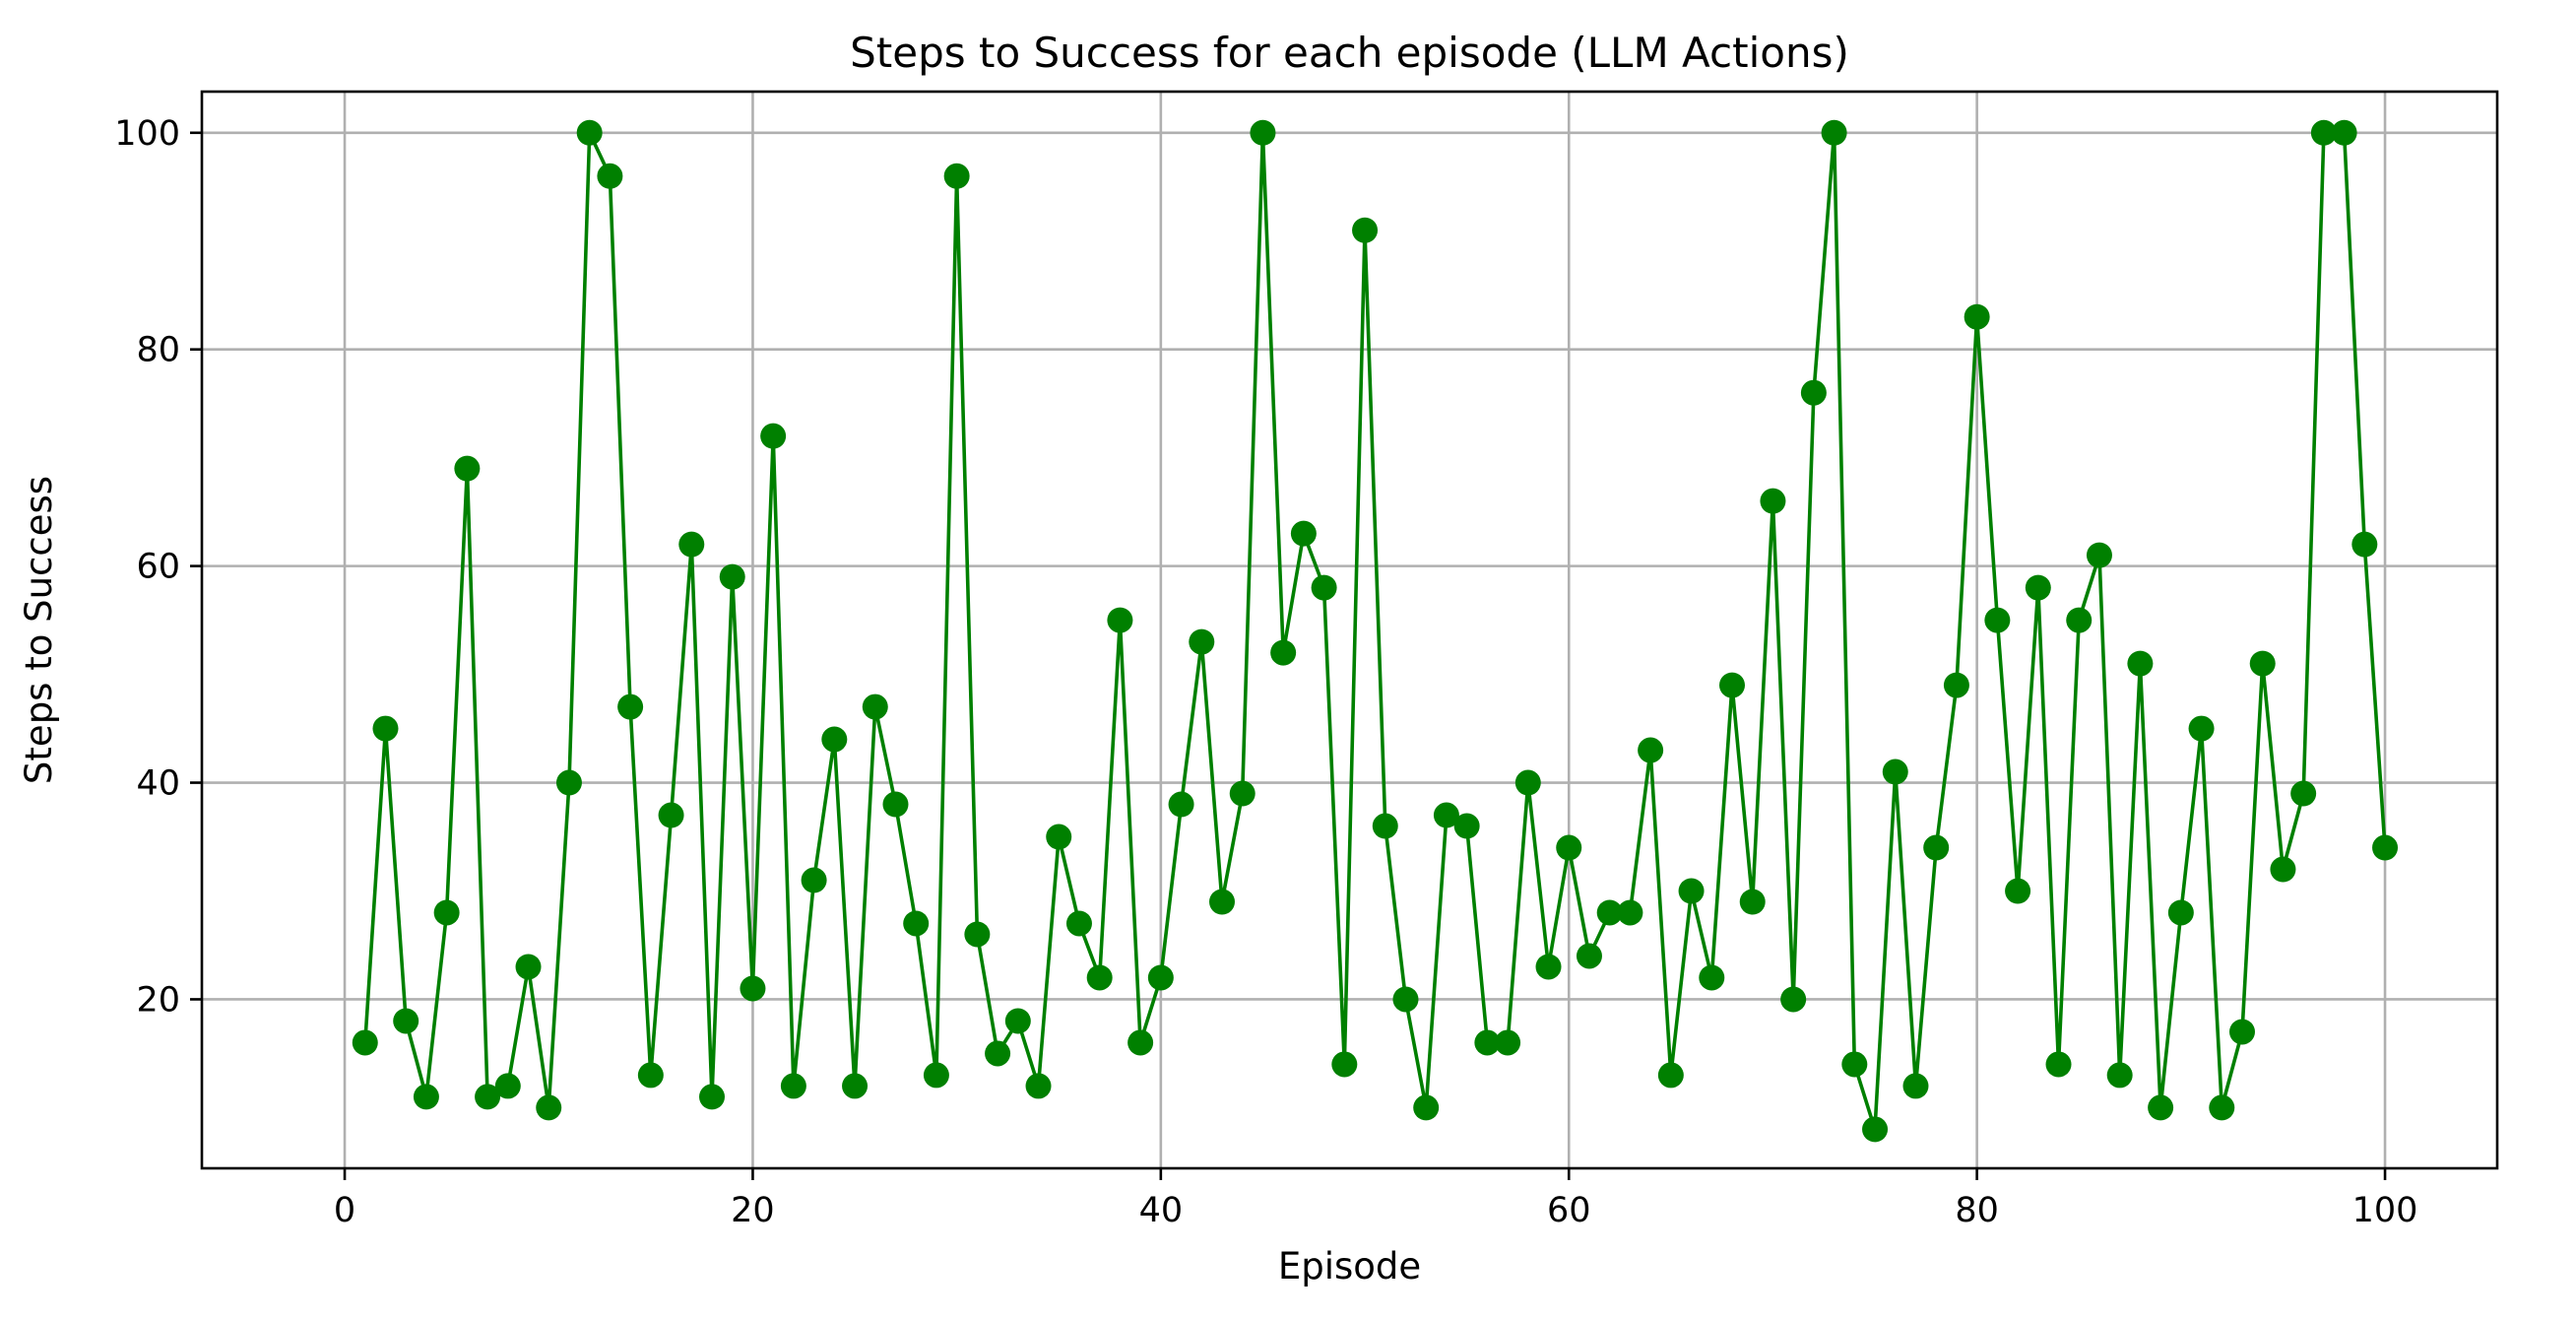 This screenshot has height=1320, width=2576. What do you see at coordinates (158, 350) in the screenshot?
I see `y-tick-label: 80` at bounding box center [158, 350].